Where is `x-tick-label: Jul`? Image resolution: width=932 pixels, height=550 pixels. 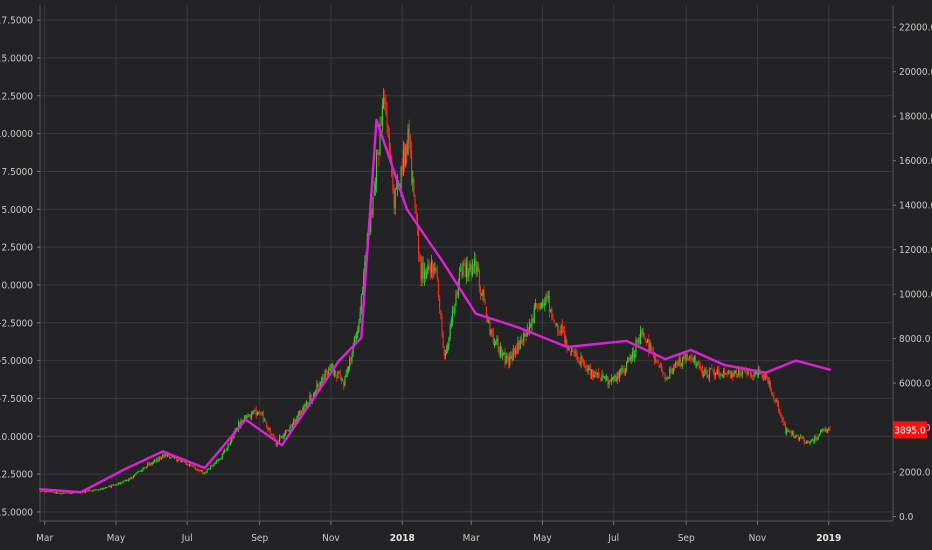
x-tick-label: Jul is located at coordinates (613, 538).